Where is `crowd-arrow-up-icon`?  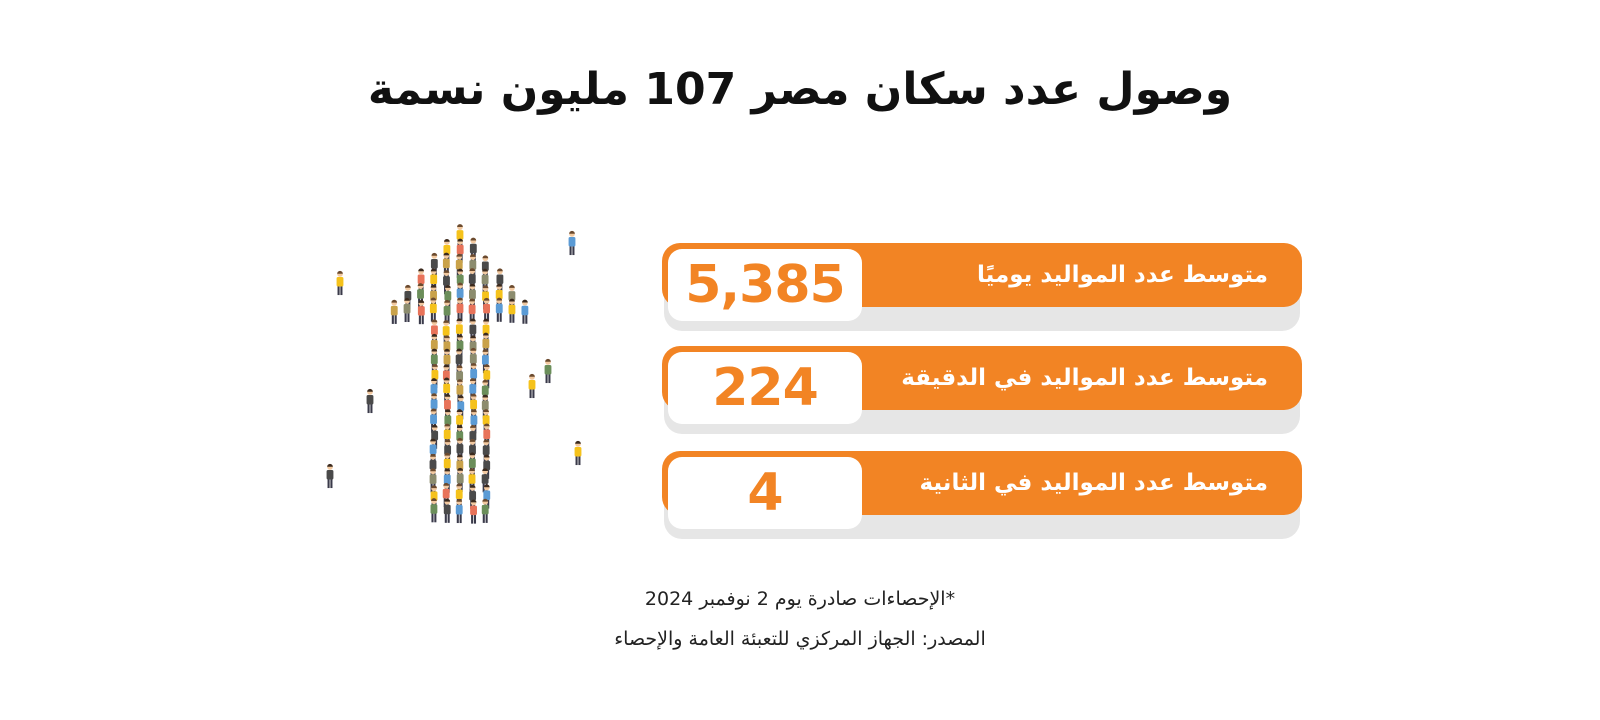
crowd-arrow-up-icon is located at coordinates (454, 374).